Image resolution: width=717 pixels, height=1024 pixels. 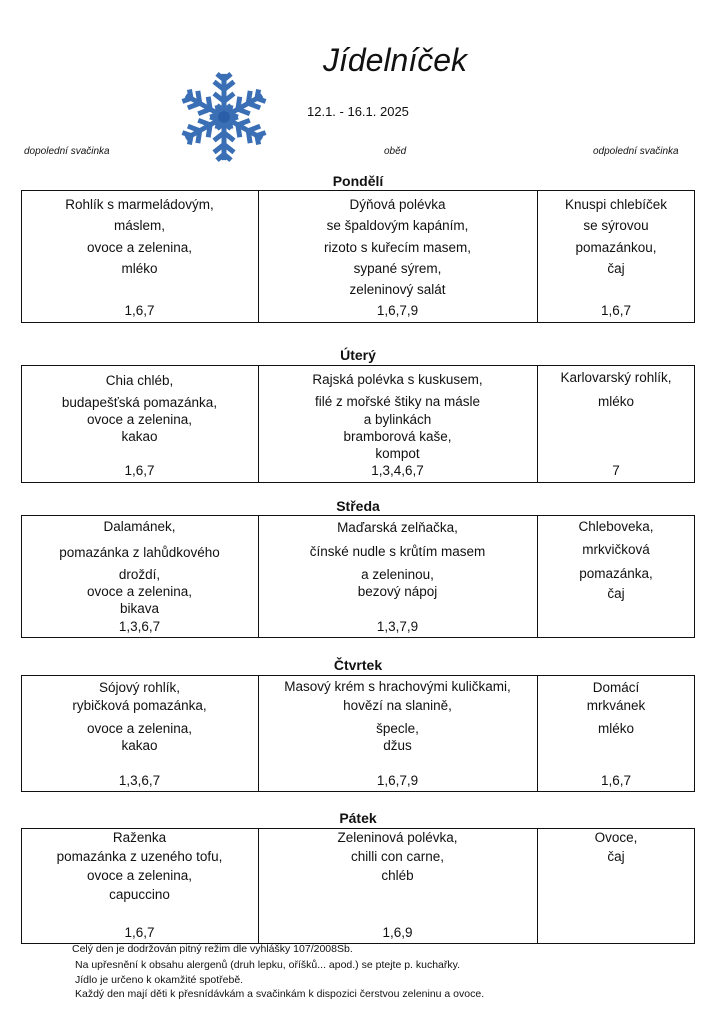 What do you see at coordinates (397, 247) in the screenshot?
I see `meal-lunch-line: rizoto s kuřecím masem,` at bounding box center [397, 247].